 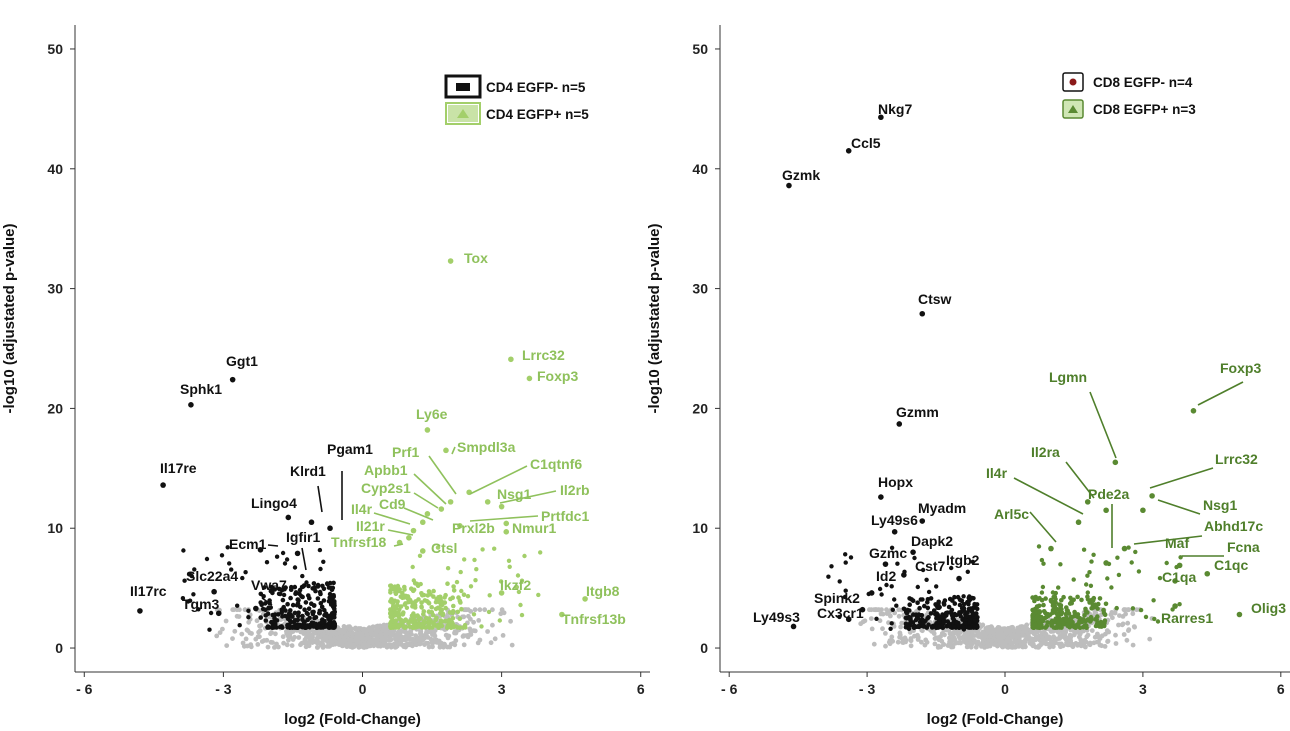 What do you see at coordinates (370, 526) in the screenshot?
I see `gene-label-il21r: Il21r` at bounding box center [370, 526].